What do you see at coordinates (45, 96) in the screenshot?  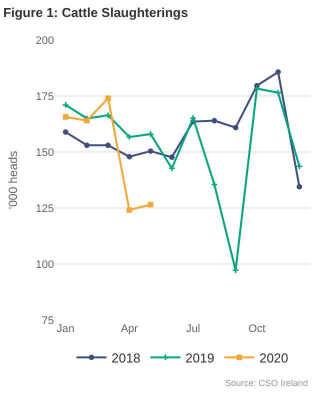 I see `y-tick-label: 175` at bounding box center [45, 96].